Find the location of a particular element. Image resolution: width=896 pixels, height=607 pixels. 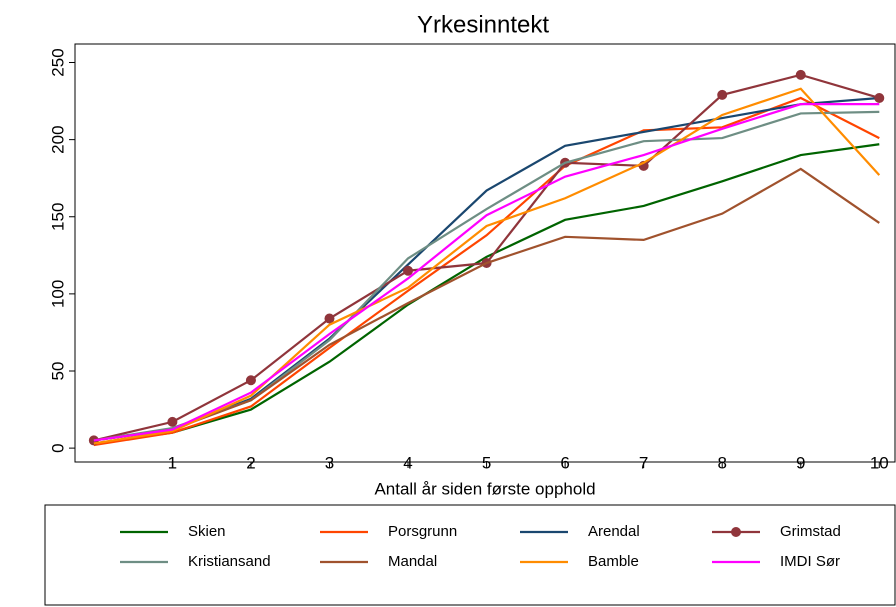

y-tick-label: 50 is located at coordinates (57, 371).